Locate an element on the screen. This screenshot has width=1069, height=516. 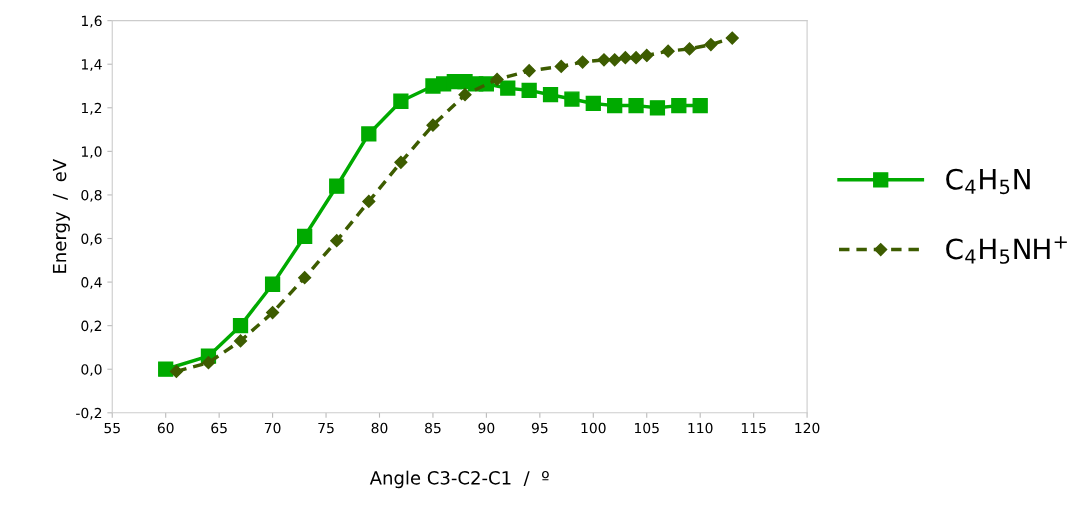
x-tick-label: 65 is located at coordinates (219, 428).